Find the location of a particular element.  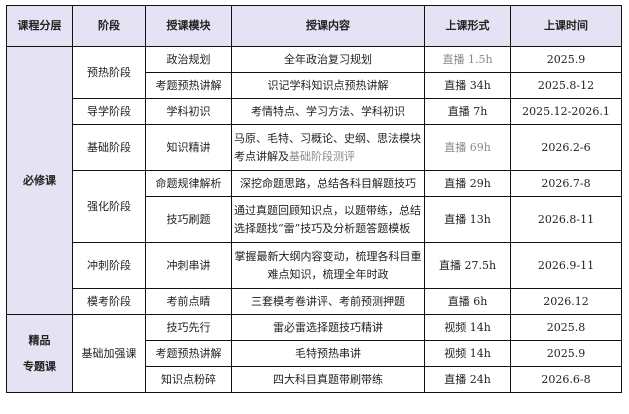

header-stage: 阶段 is located at coordinates (109, 26).